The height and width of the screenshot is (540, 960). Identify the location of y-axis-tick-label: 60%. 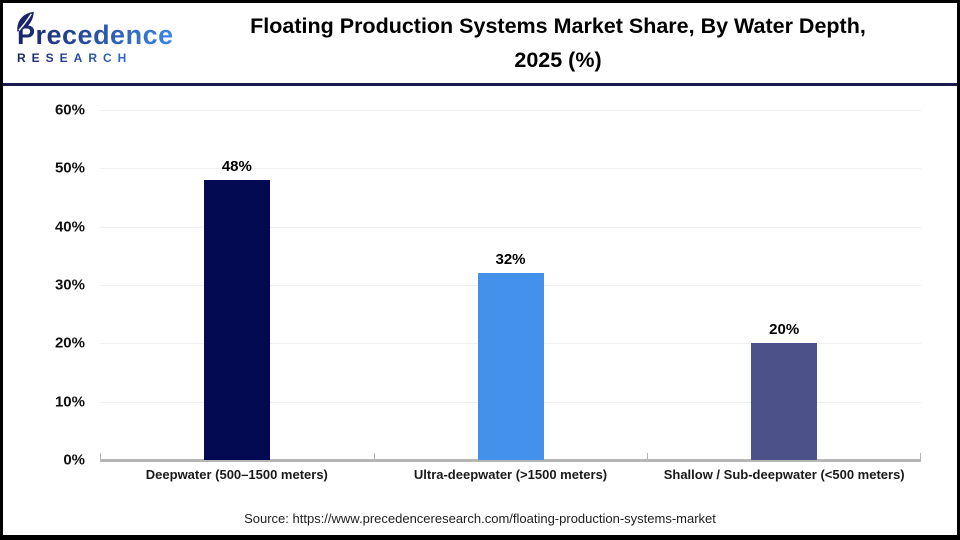
(69, 110).